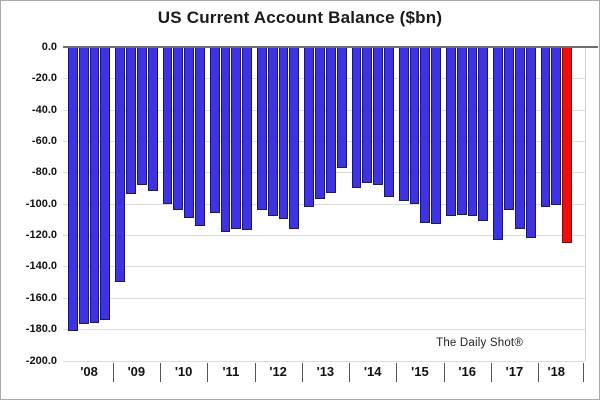  Describe the element at coordinates (479, 343) in the screenshot. I see `watermark-the-daily-shot: The Daily Shot®` at that location.